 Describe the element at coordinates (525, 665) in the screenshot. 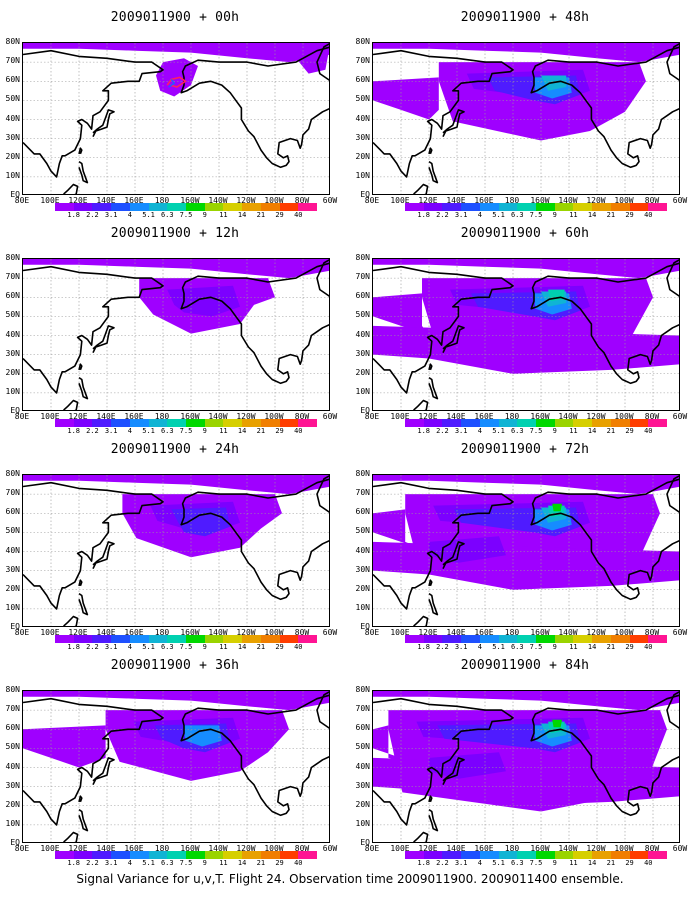

I see `panel-title: 2009011900 + 84h` at that location.